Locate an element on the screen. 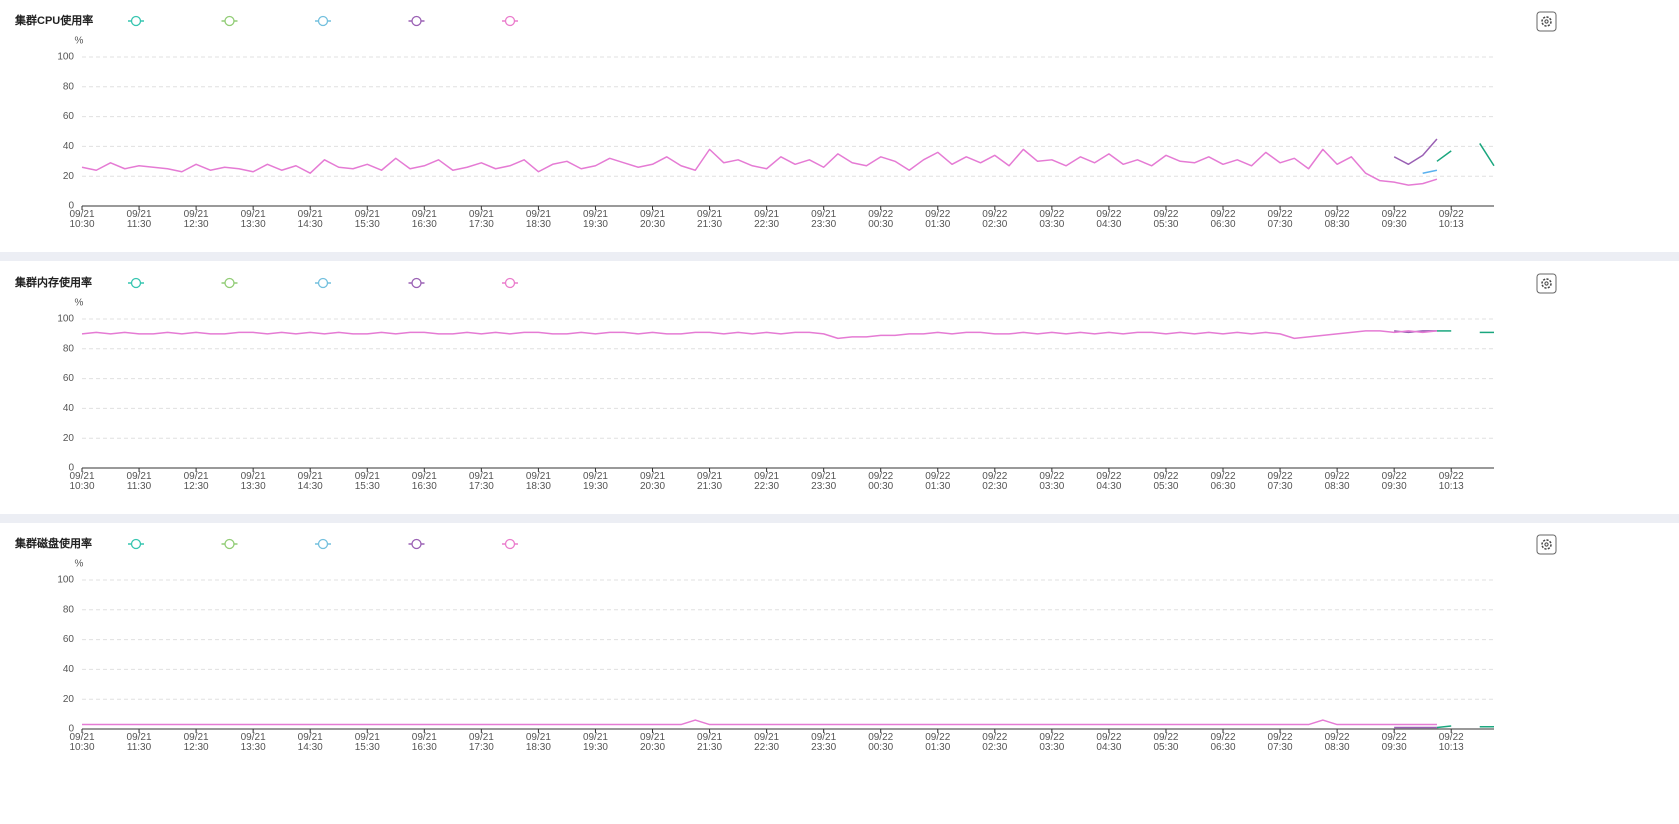 This screenshot has width=1679, height=824. x-tick-label: 09/22 07:30 is located at coordinates (1280, 219).